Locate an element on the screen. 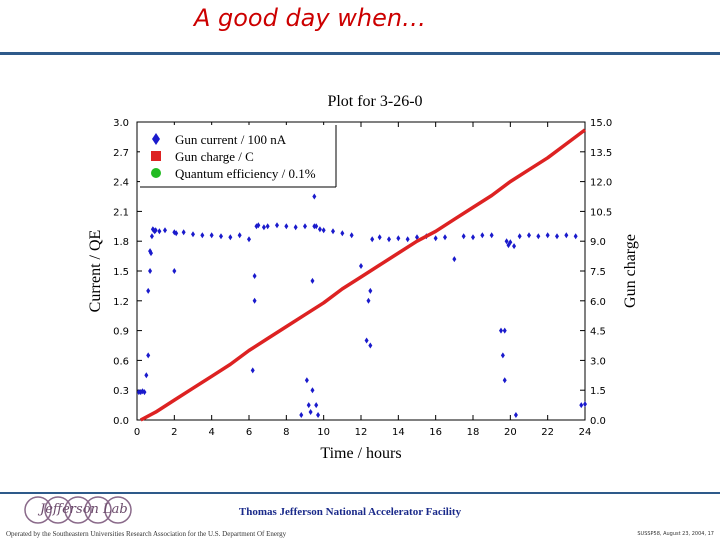 The width and height of the screenshot is (720, 540). y-axis-label-right: Gun charge is located at coordinates (630, 271).